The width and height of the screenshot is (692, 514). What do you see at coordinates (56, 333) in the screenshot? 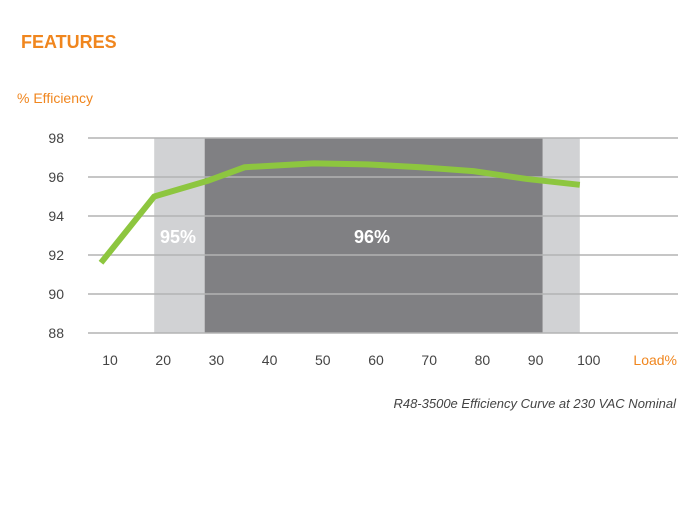
I see `y-tick-label: 88` at bounding box center [56, 333].